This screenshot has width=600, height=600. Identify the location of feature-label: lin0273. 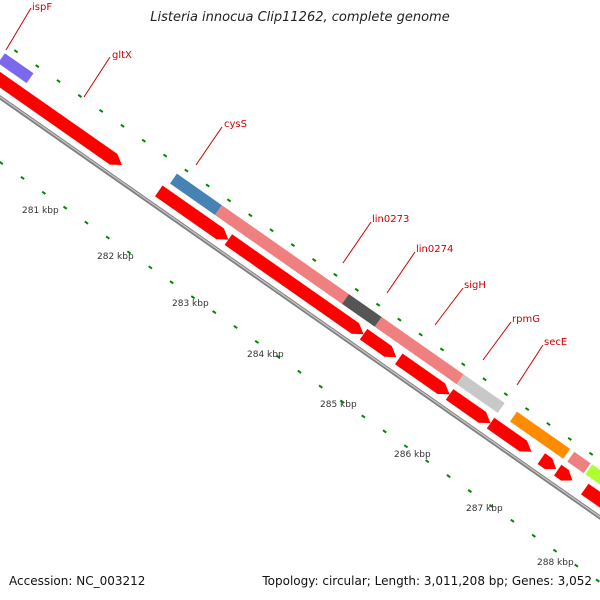
(390, 219).